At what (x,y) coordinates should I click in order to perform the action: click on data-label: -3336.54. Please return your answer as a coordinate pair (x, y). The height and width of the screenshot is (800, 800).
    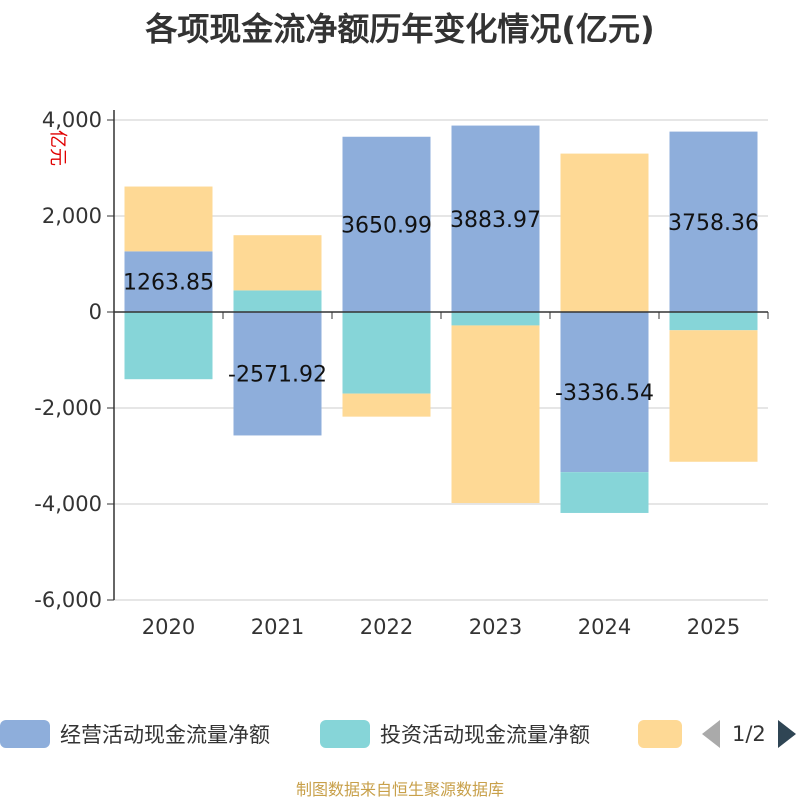
    Looking at the image, I should click on (604, 393).